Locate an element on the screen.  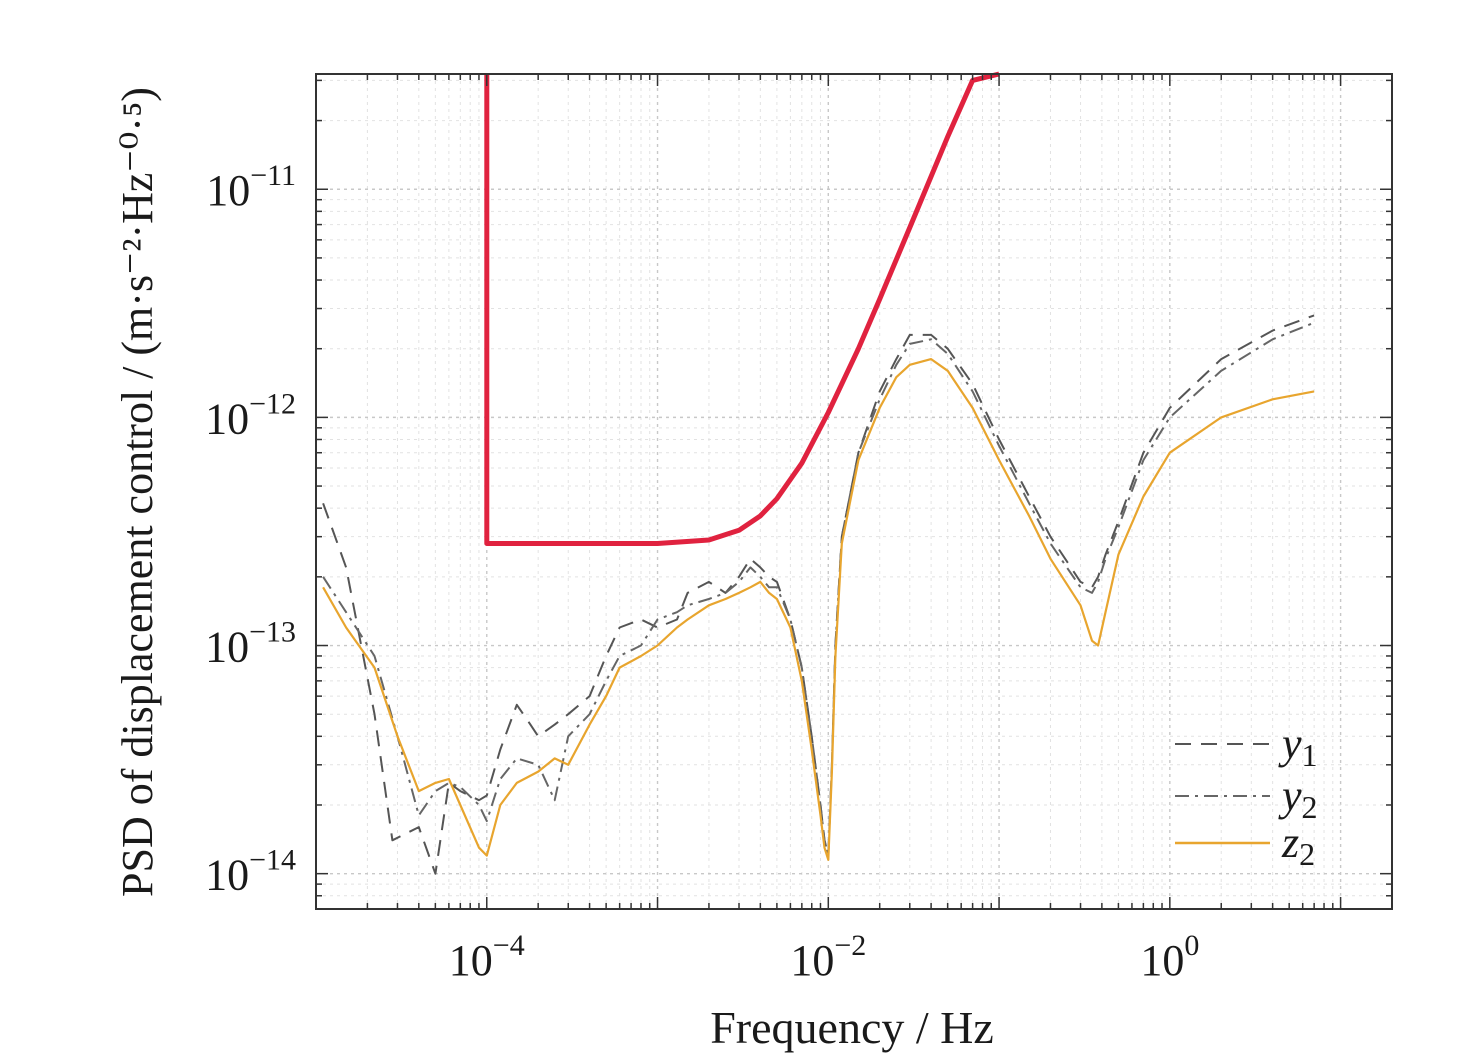
tick-label-exponent: −11 is located at coordinates (273, 175).